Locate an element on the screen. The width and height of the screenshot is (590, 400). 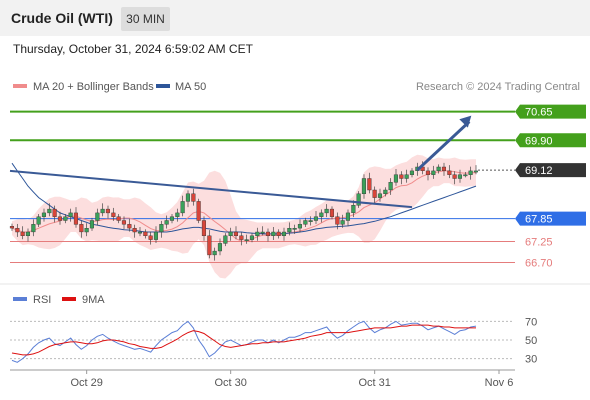
timeframe-badge is located at coordinates (145, 19).